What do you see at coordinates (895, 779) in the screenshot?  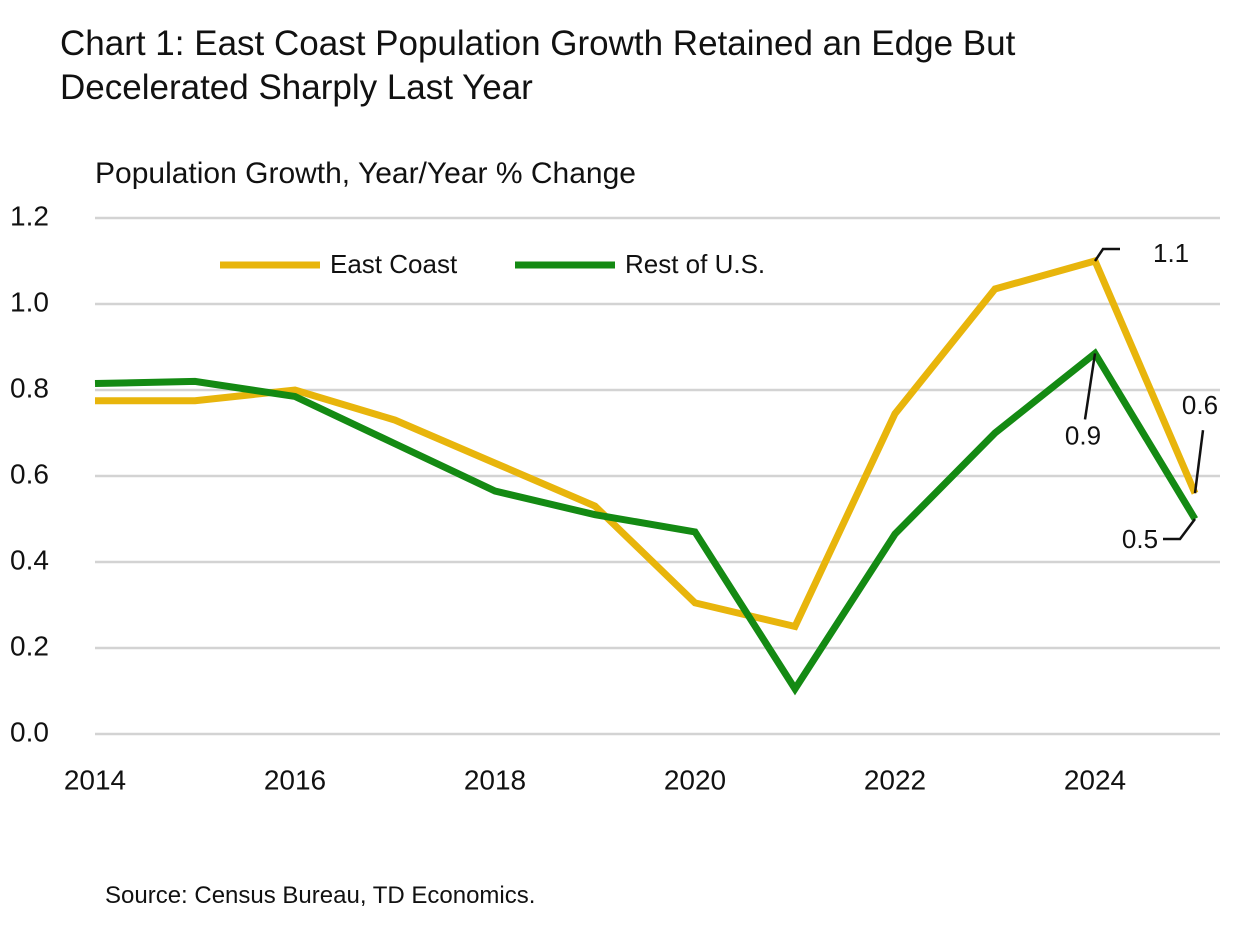 I see `x-tick-label: 2022` at bounding box center [895, 779].